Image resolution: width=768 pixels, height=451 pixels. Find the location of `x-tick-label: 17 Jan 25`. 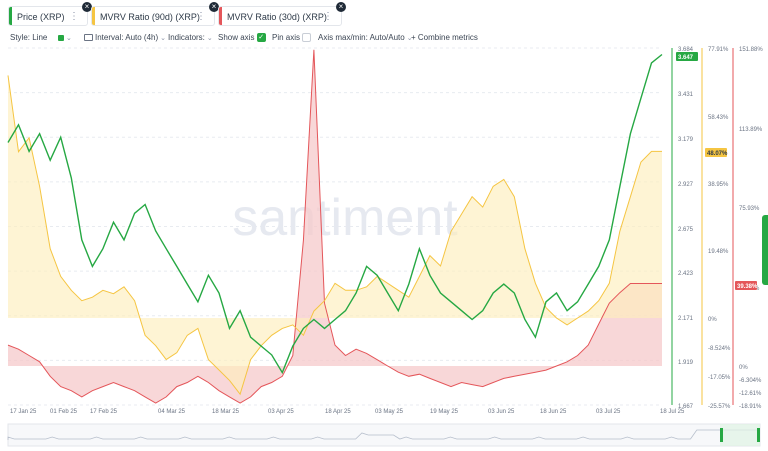

x-tick-label: 17 Jan 25 is located at coordinates (23, 412).